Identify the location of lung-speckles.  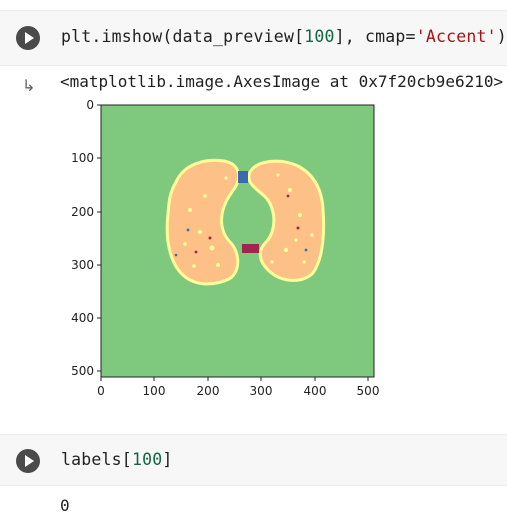
(248, 220).